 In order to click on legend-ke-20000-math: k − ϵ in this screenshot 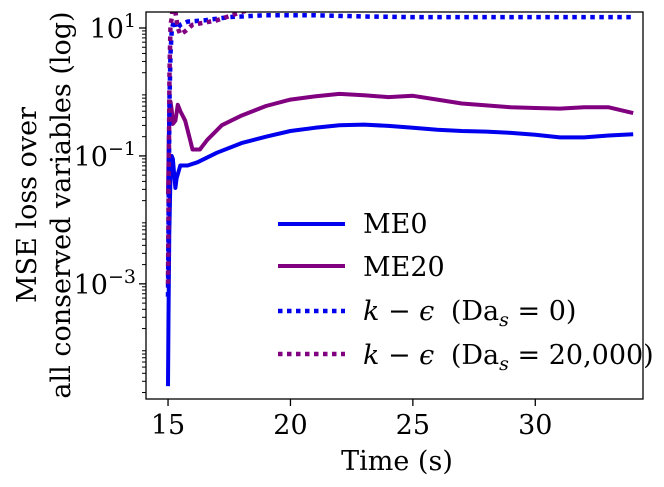, I will do `click(398, 355)`.